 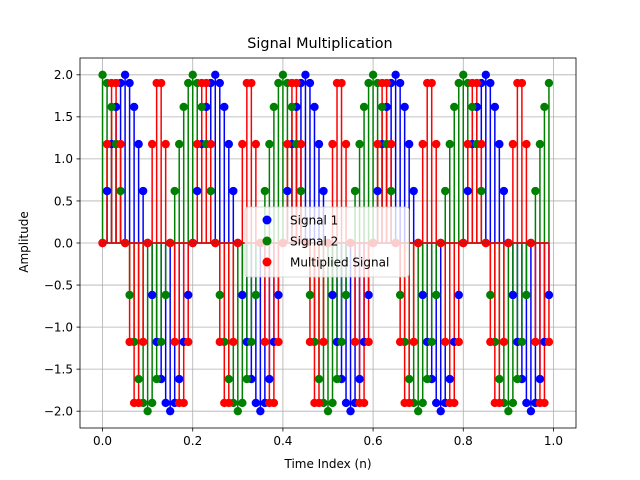 I want to click on x-axis-ticks: 0.0 0.2 0.4 0.6 0.8 1.0, so click(x=328, y=438).